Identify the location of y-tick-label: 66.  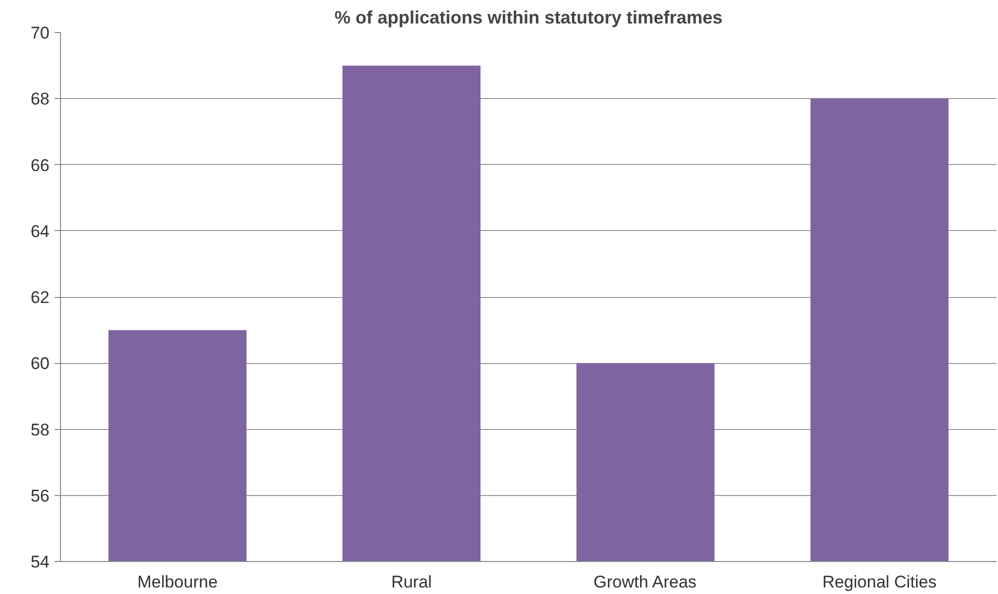
(40, 165).